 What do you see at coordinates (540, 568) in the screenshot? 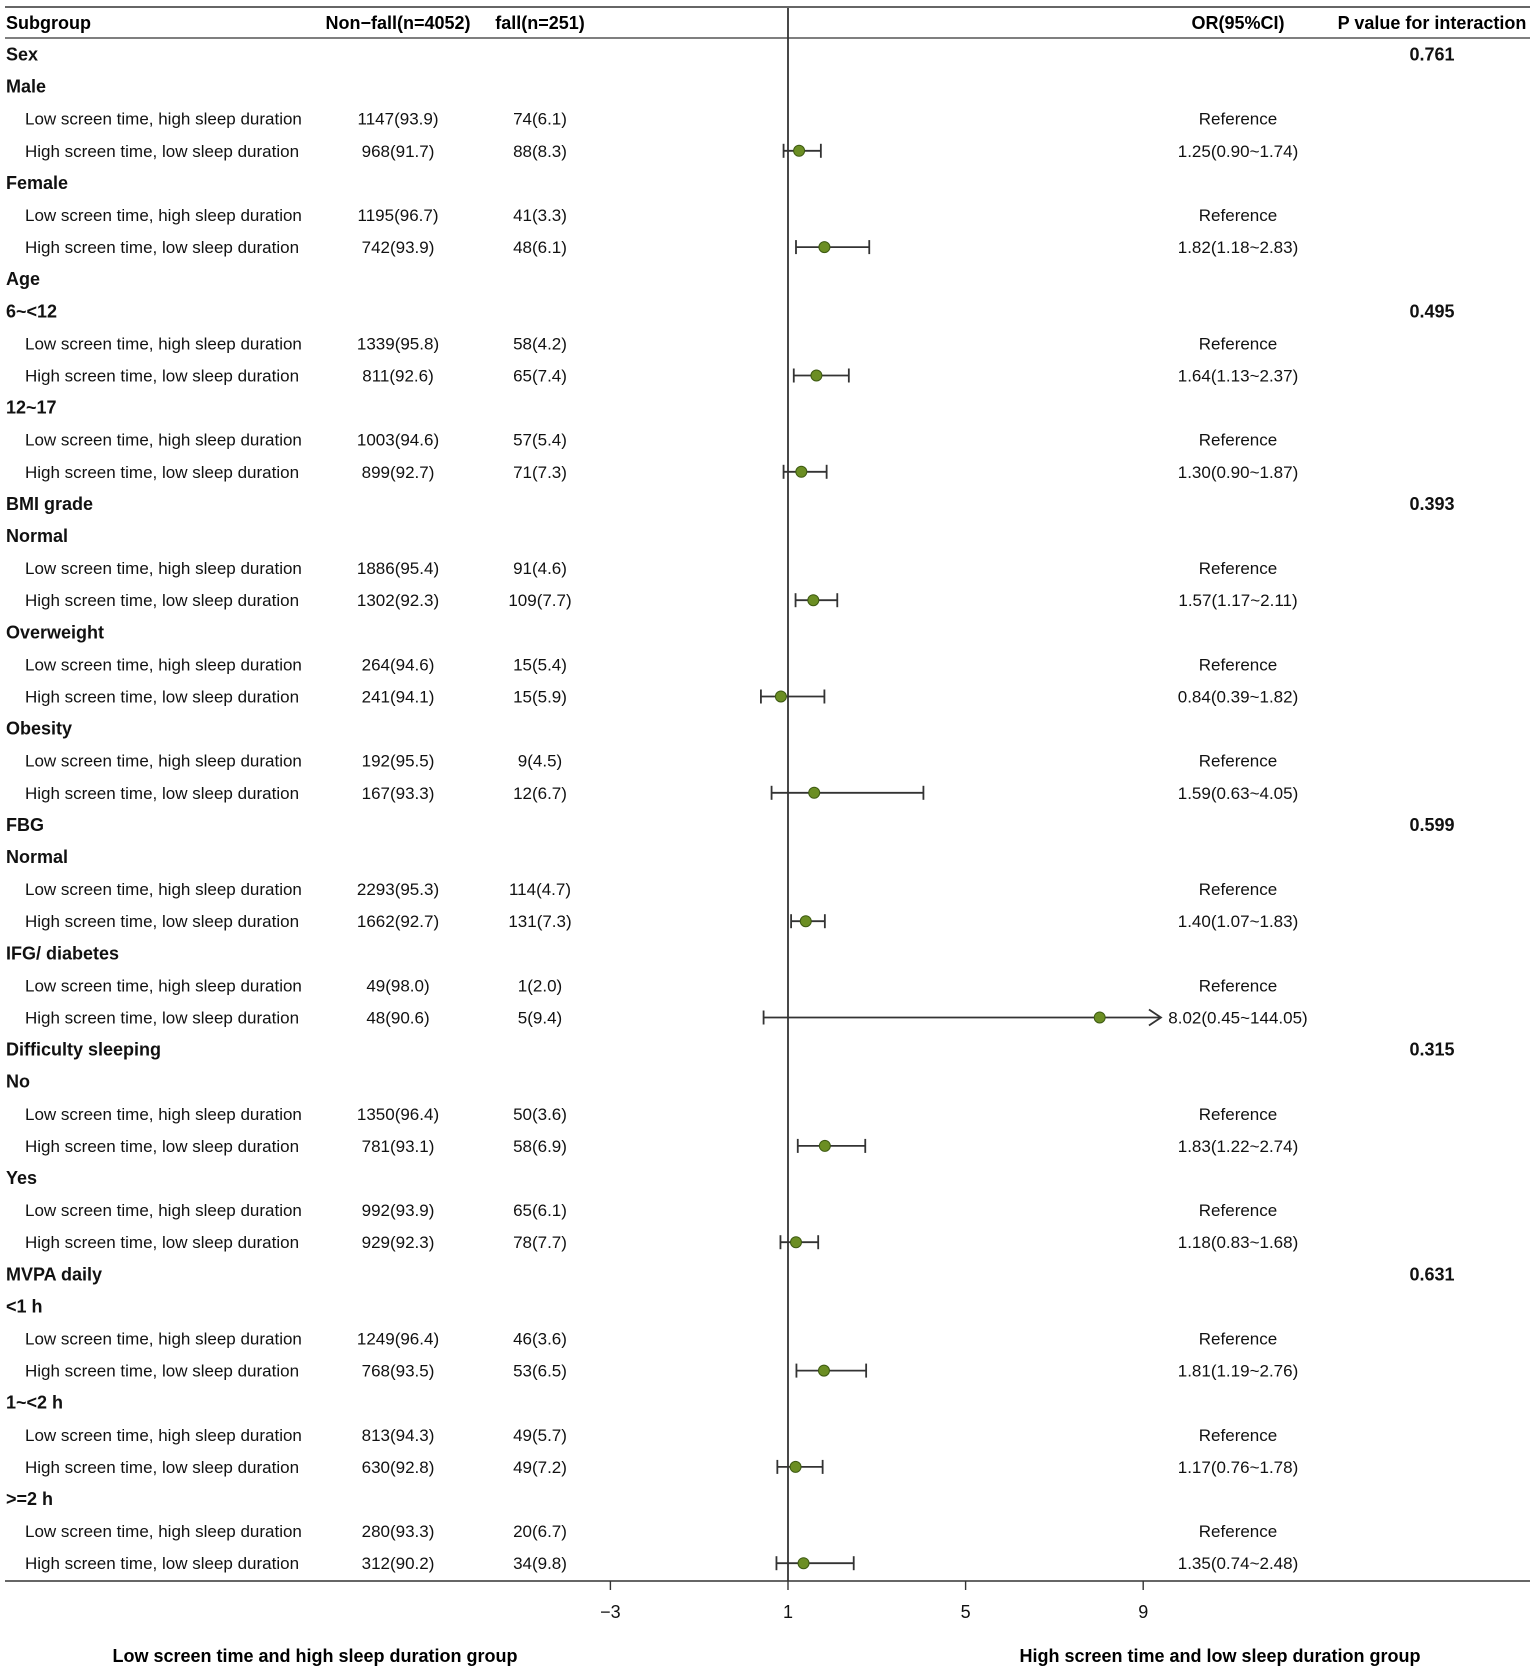
I see `fall-cell: 91(4.6)` at bounding box center [540, 568].